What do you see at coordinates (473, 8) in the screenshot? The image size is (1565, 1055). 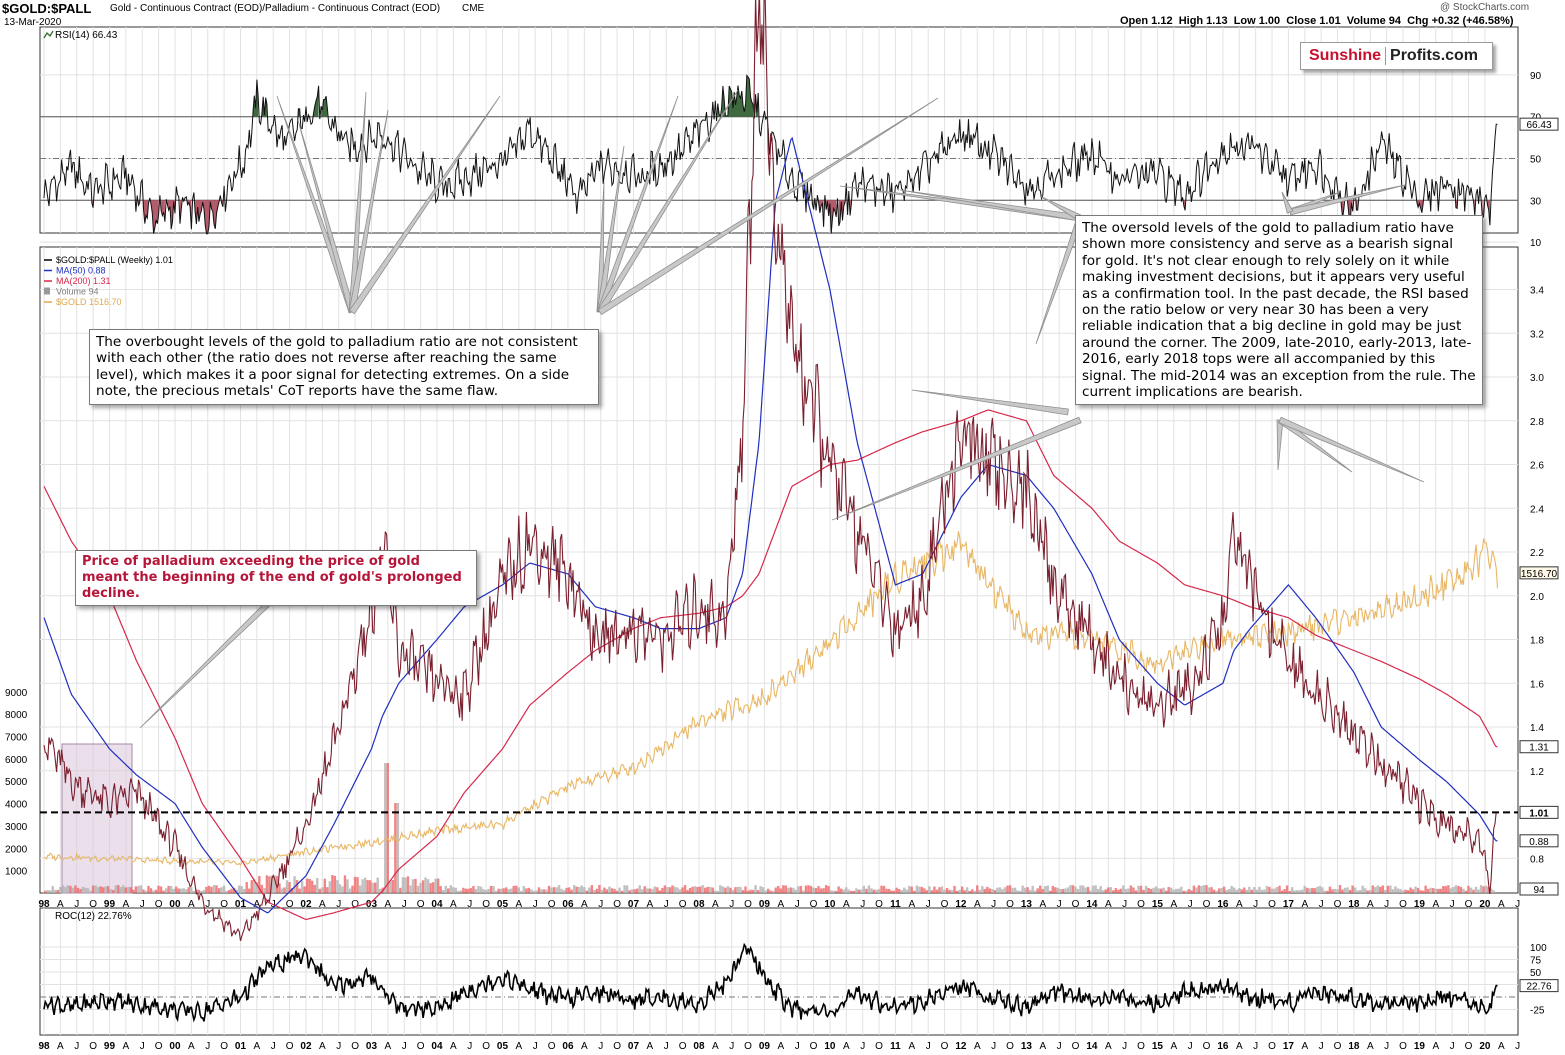 I see `chart-exchange: CME` at bounding box center [473, 8].